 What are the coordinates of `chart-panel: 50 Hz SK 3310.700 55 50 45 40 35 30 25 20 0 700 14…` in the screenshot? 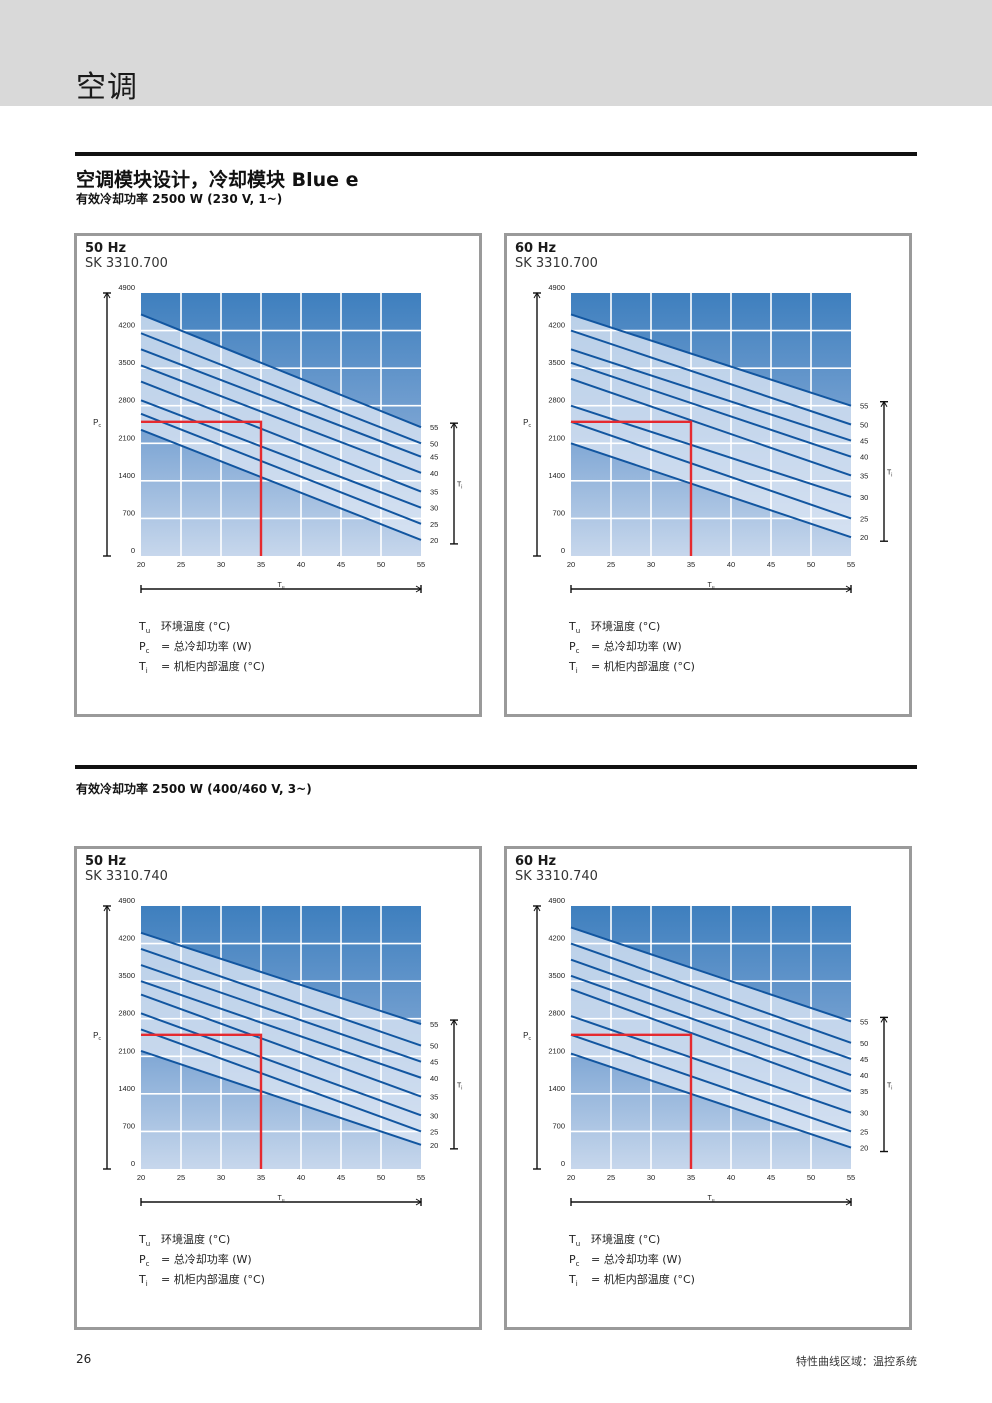 It's located at (278, 475).